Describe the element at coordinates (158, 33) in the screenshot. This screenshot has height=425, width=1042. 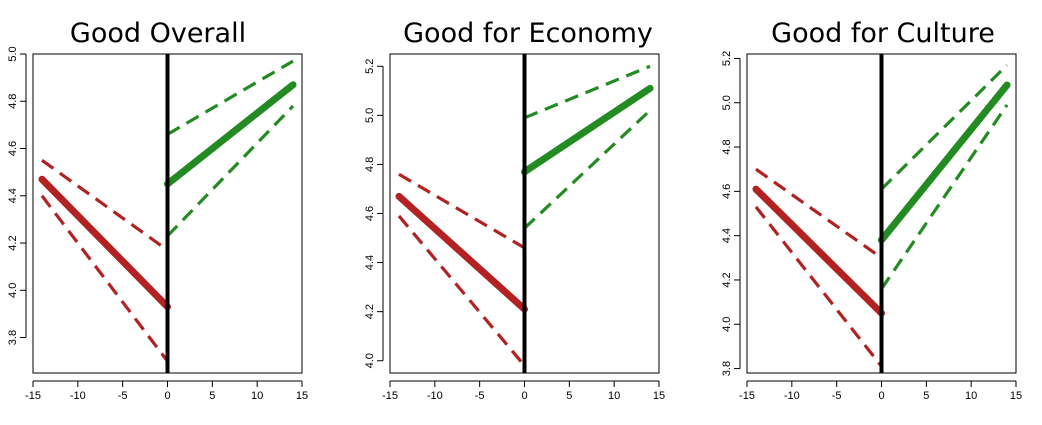
I see `panel-title: Good Overall` at that location.